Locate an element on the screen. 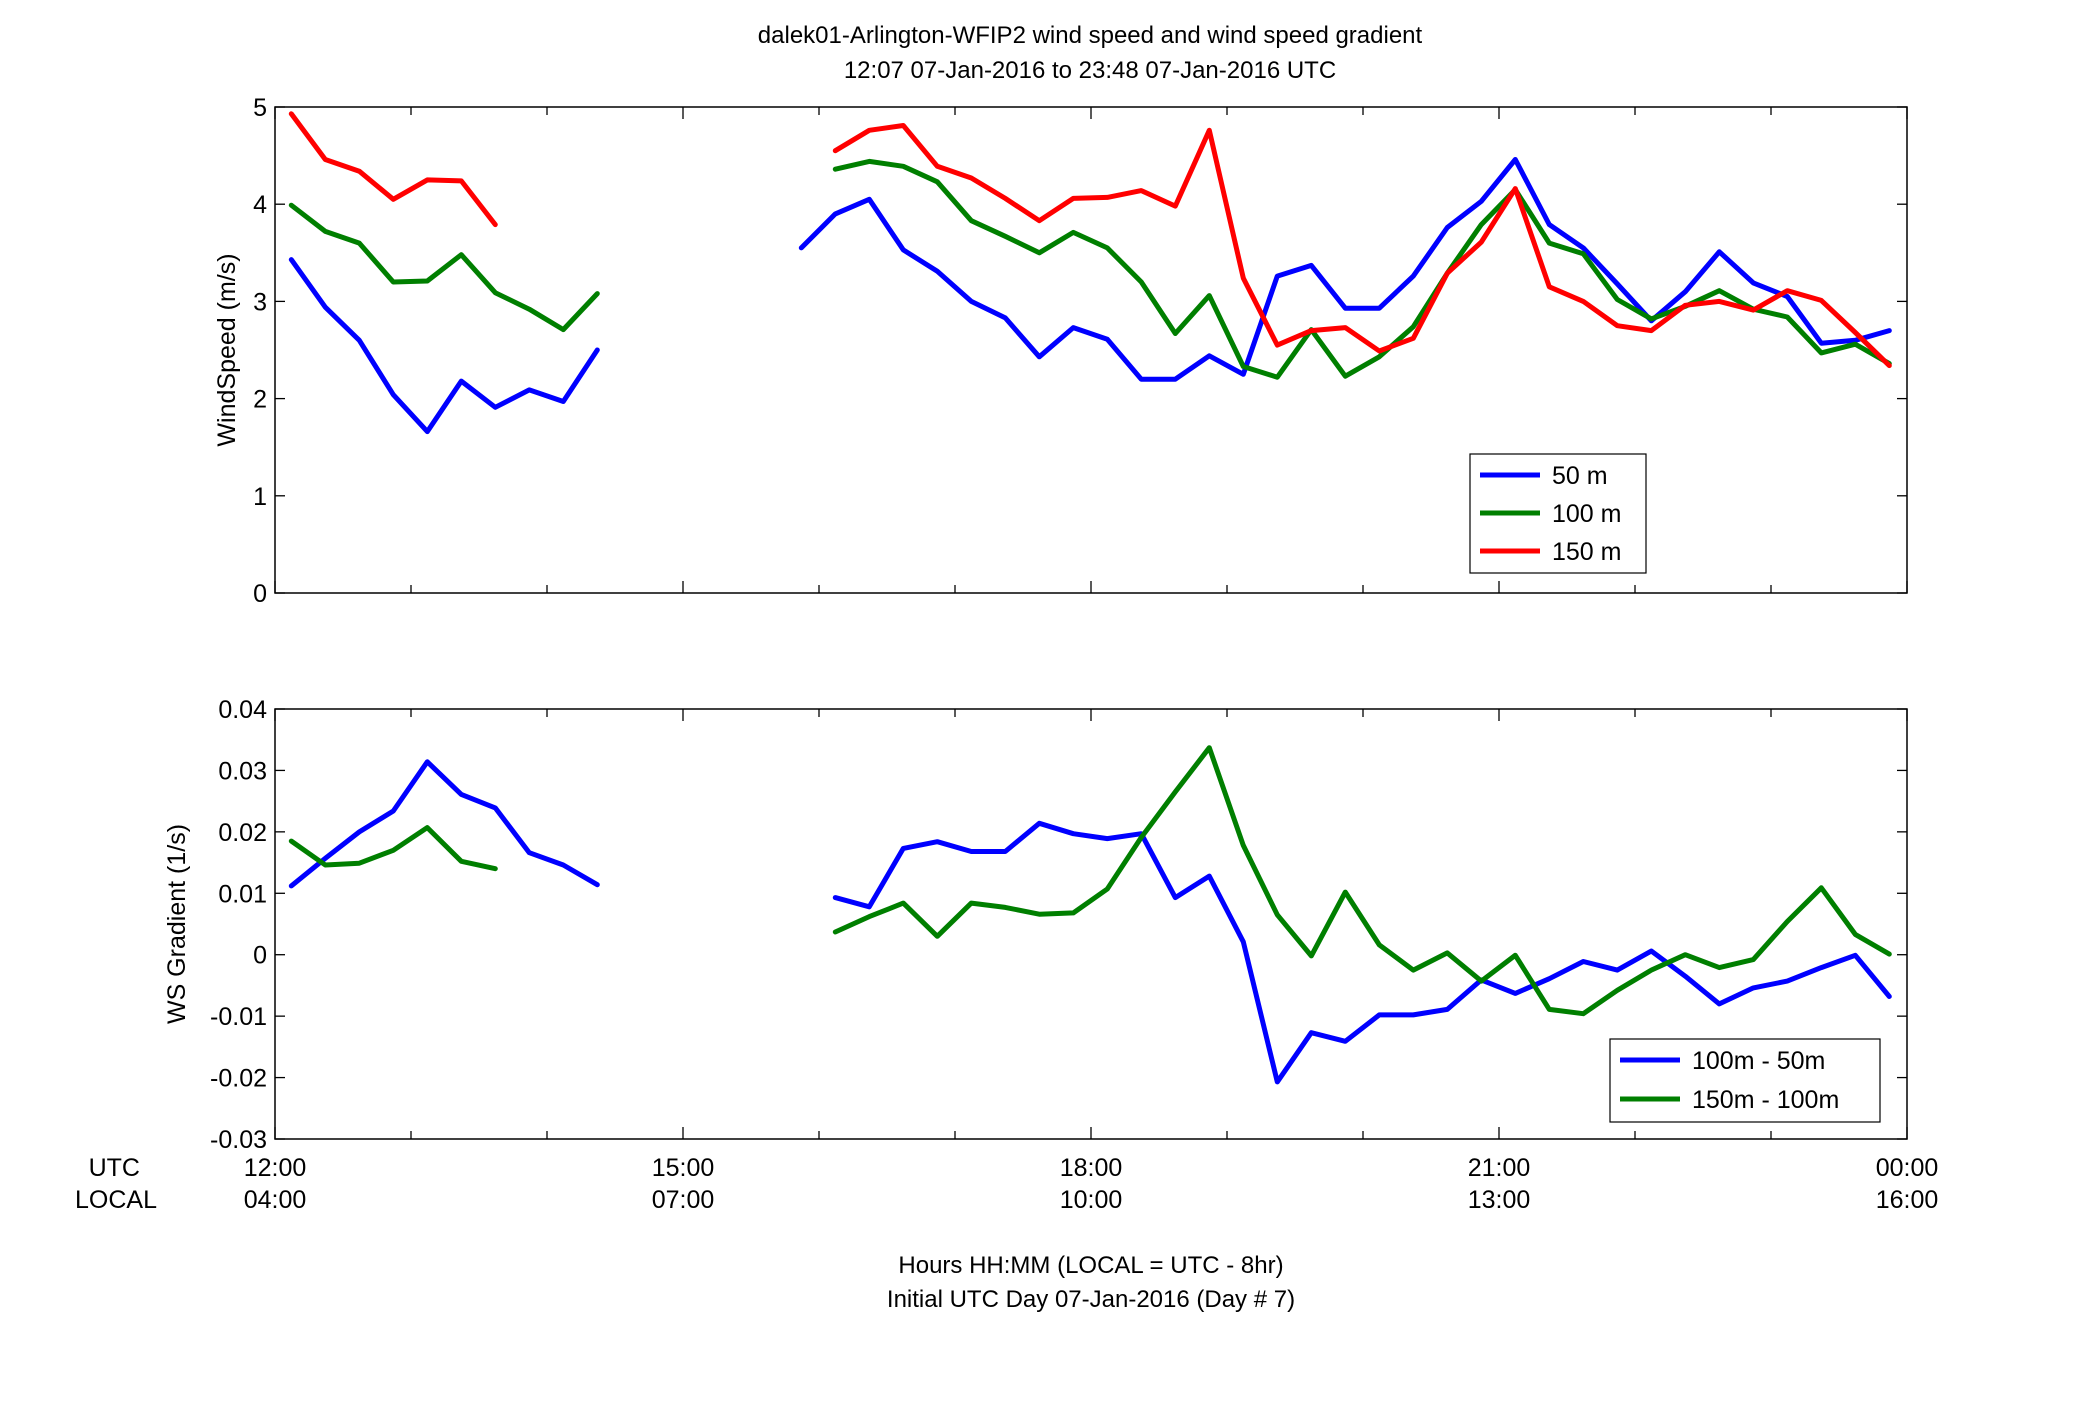  series-line-150-m-seg0 is located at coordinates (393, 169).